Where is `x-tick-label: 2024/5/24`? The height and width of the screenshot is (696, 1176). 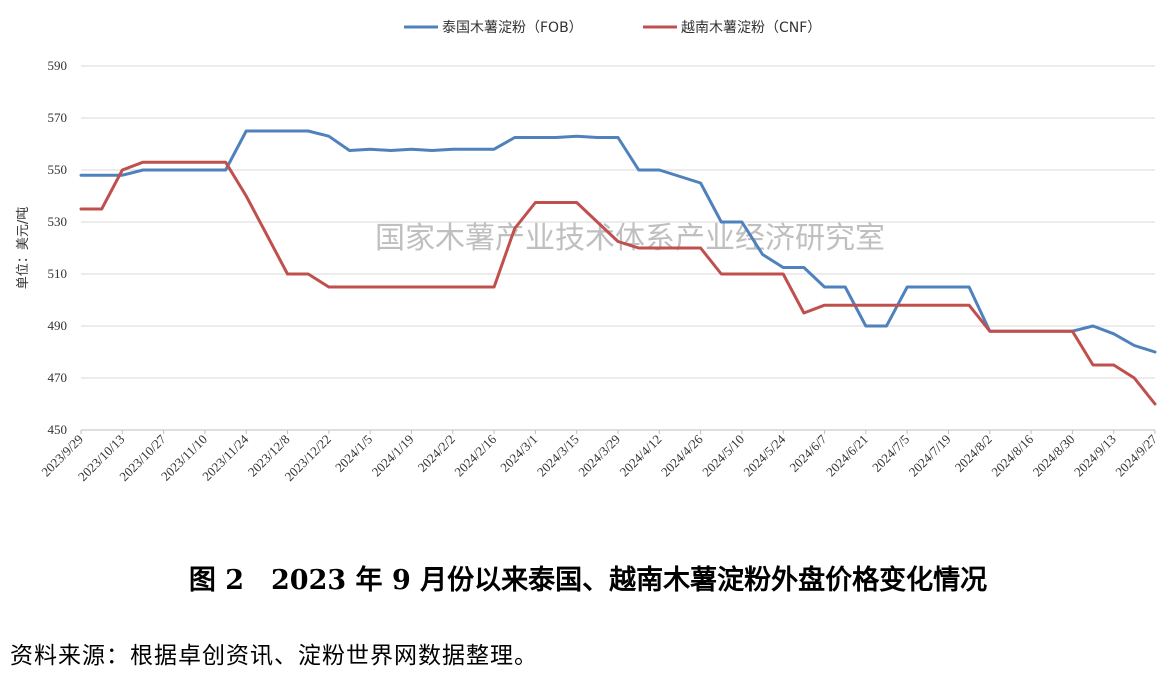
x-tick-label: 2024/5/24 is located at coordinates (764, 455).